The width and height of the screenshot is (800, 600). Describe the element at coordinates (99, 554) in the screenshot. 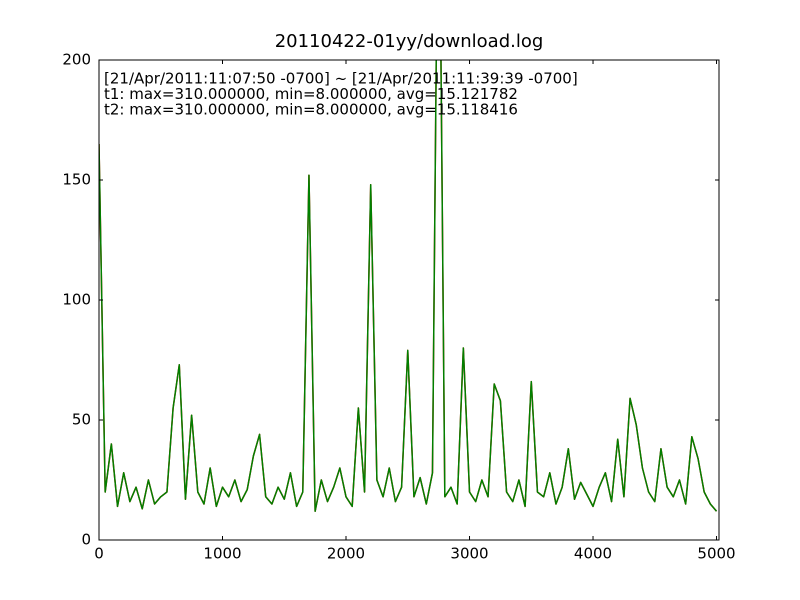

I see `x-tick-label: 0` at that location.